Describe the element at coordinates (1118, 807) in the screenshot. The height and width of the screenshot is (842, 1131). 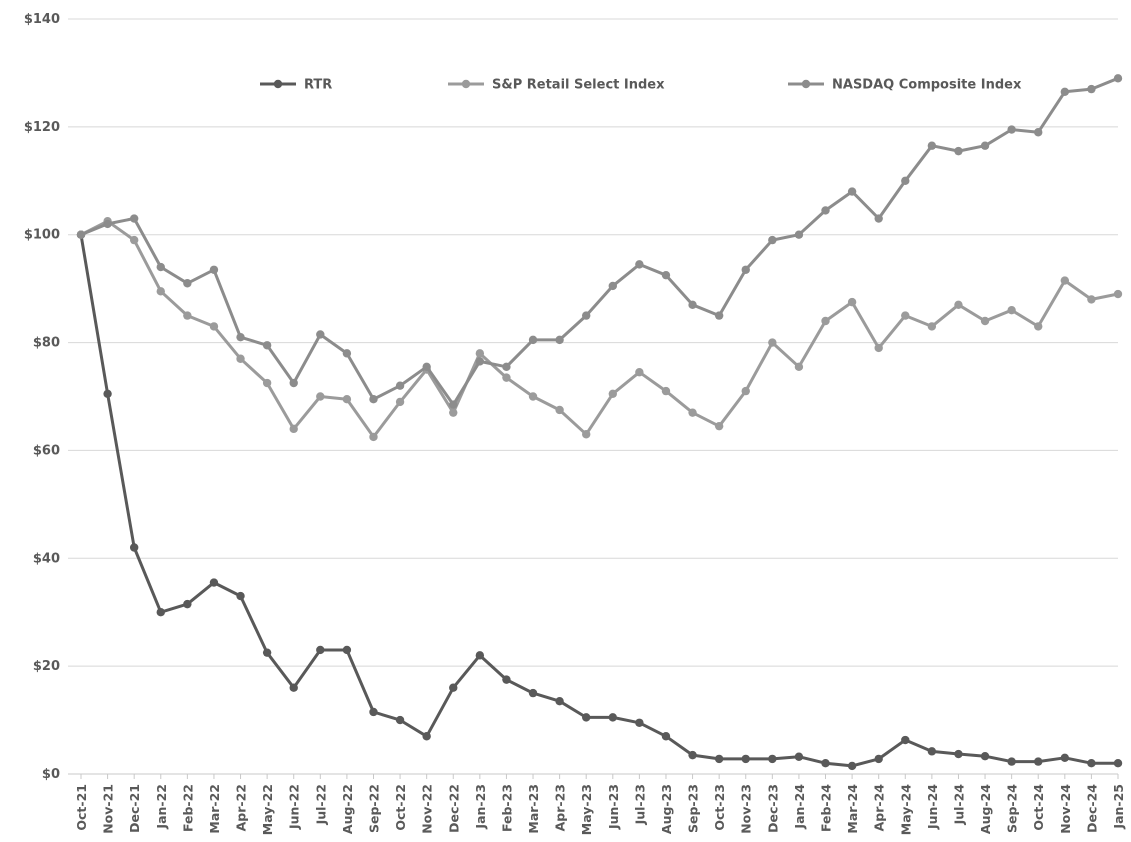
I see `x-tick-label: Jan-25` at that location.